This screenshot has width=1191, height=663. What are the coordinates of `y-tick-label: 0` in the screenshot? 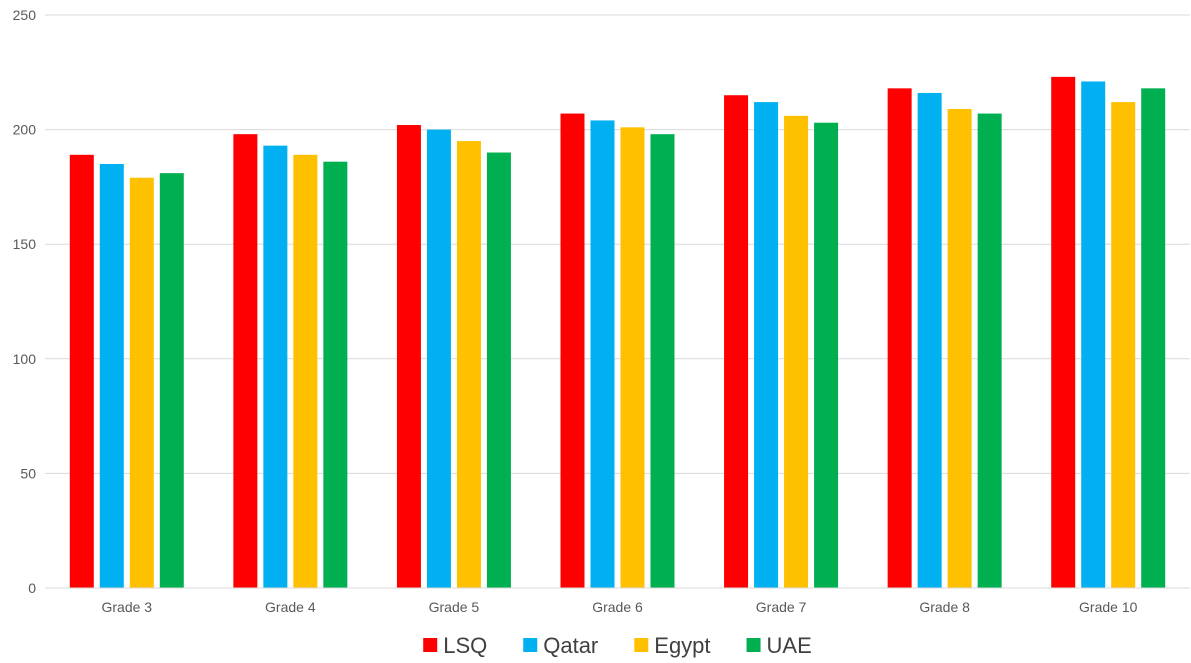 It's located at (32, 588).